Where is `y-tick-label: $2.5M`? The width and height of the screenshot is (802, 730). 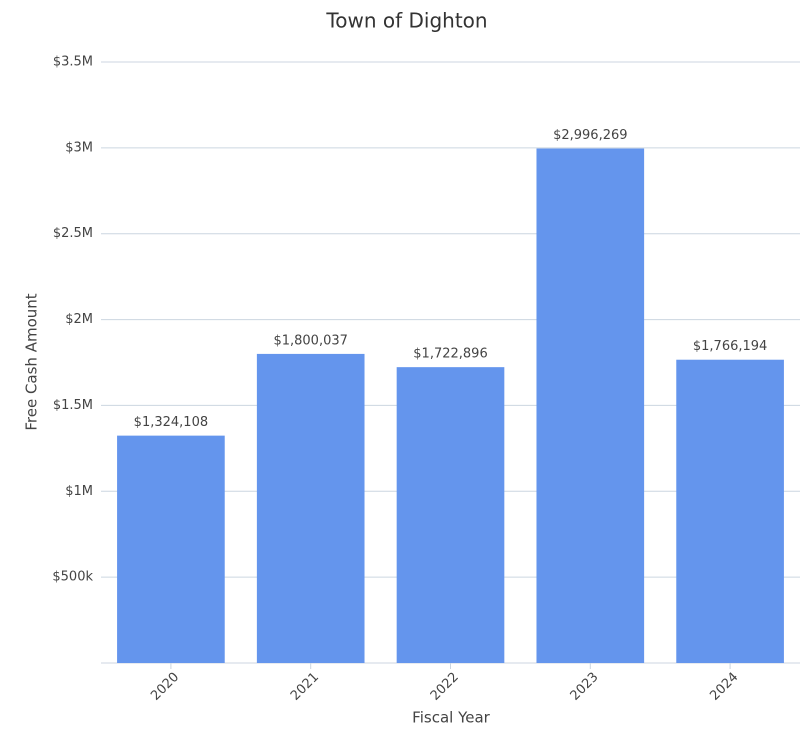
y-tick-label: $2.5M is located at coordinates (73, 233).